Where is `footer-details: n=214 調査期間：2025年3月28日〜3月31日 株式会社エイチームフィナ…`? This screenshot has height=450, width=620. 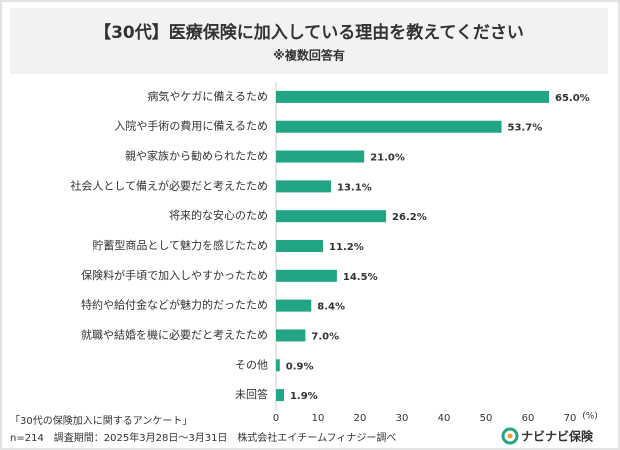
footer-details: n=214 調査期間：2025年3月28日〜3月31日 株式会社エイチームフィナ… is located at coordinates (203, 437).